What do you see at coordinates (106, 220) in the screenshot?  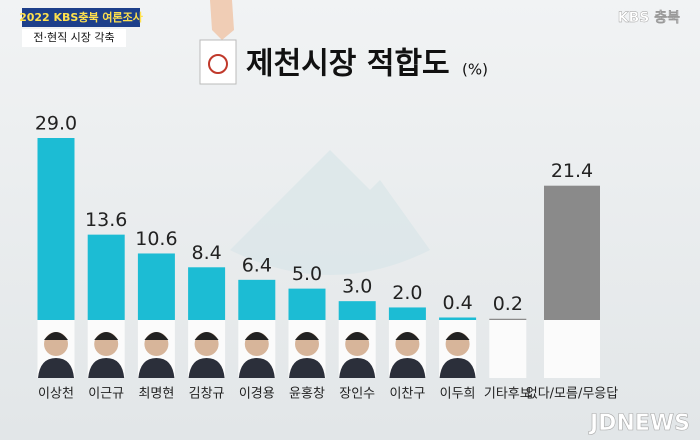 I see `value-label: 13.6` at bounding box center [106, 220].